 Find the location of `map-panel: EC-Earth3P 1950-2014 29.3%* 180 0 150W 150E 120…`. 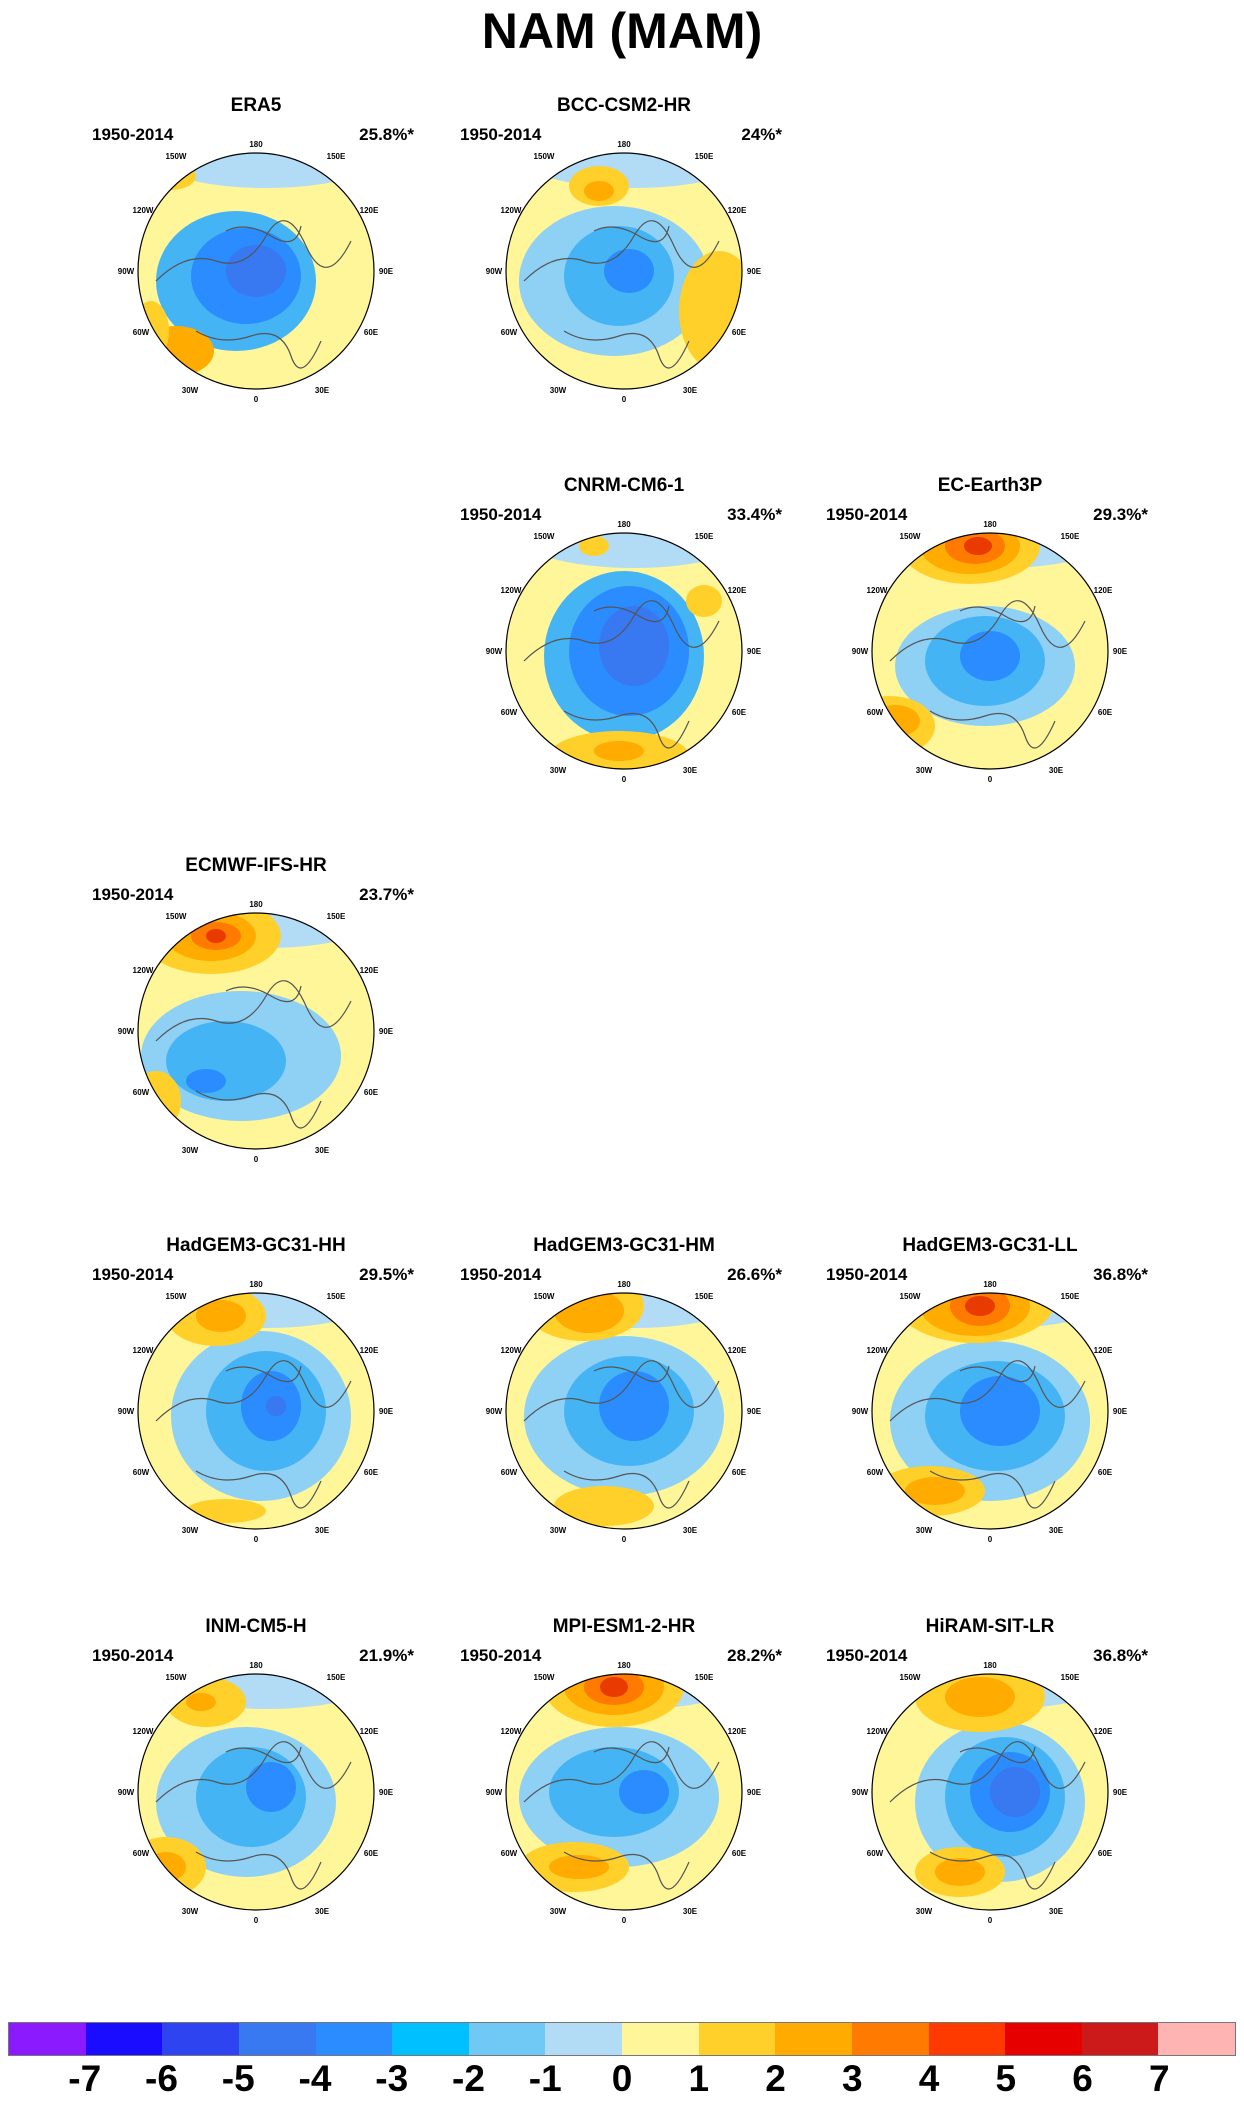

map-panel: EC-Earth3P 1950-2014 29.3%* 180 0 150W 150E 120… is located at coordinates (990, 665).